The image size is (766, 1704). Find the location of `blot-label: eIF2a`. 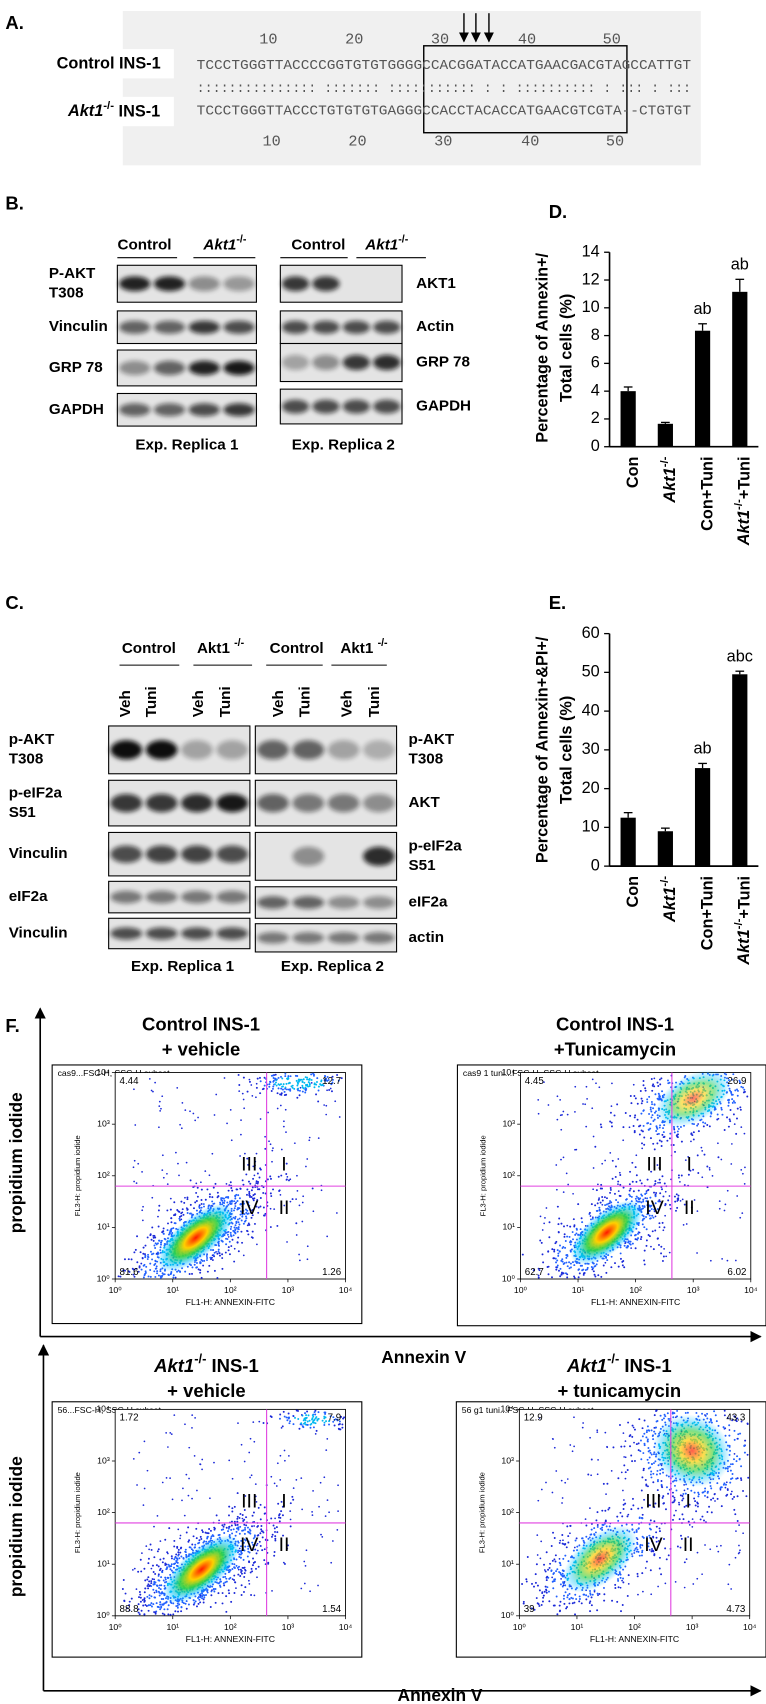

blot-label: eIF2a is located at coordinates (28, 896).